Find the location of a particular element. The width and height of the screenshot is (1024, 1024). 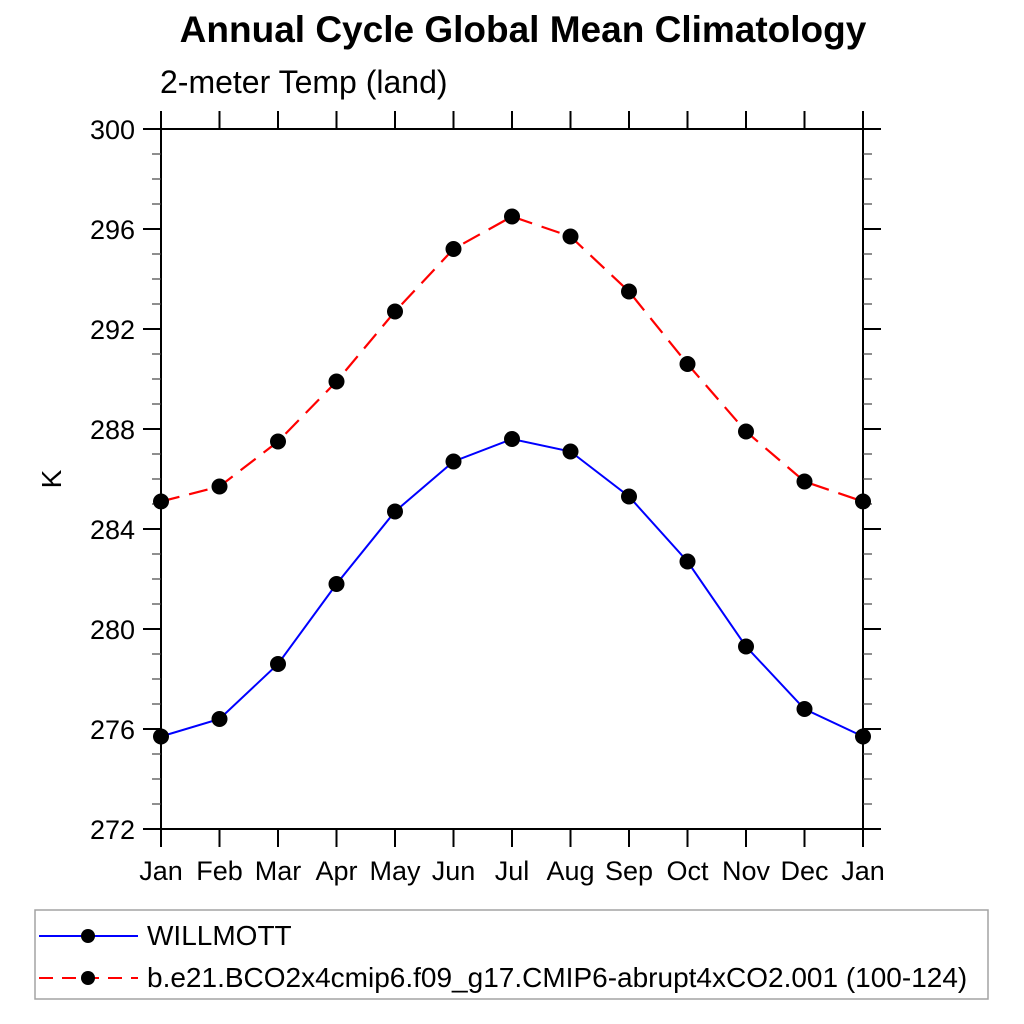

legend-label-willmott: WILLMOTT is located at coordinates (219, 935).